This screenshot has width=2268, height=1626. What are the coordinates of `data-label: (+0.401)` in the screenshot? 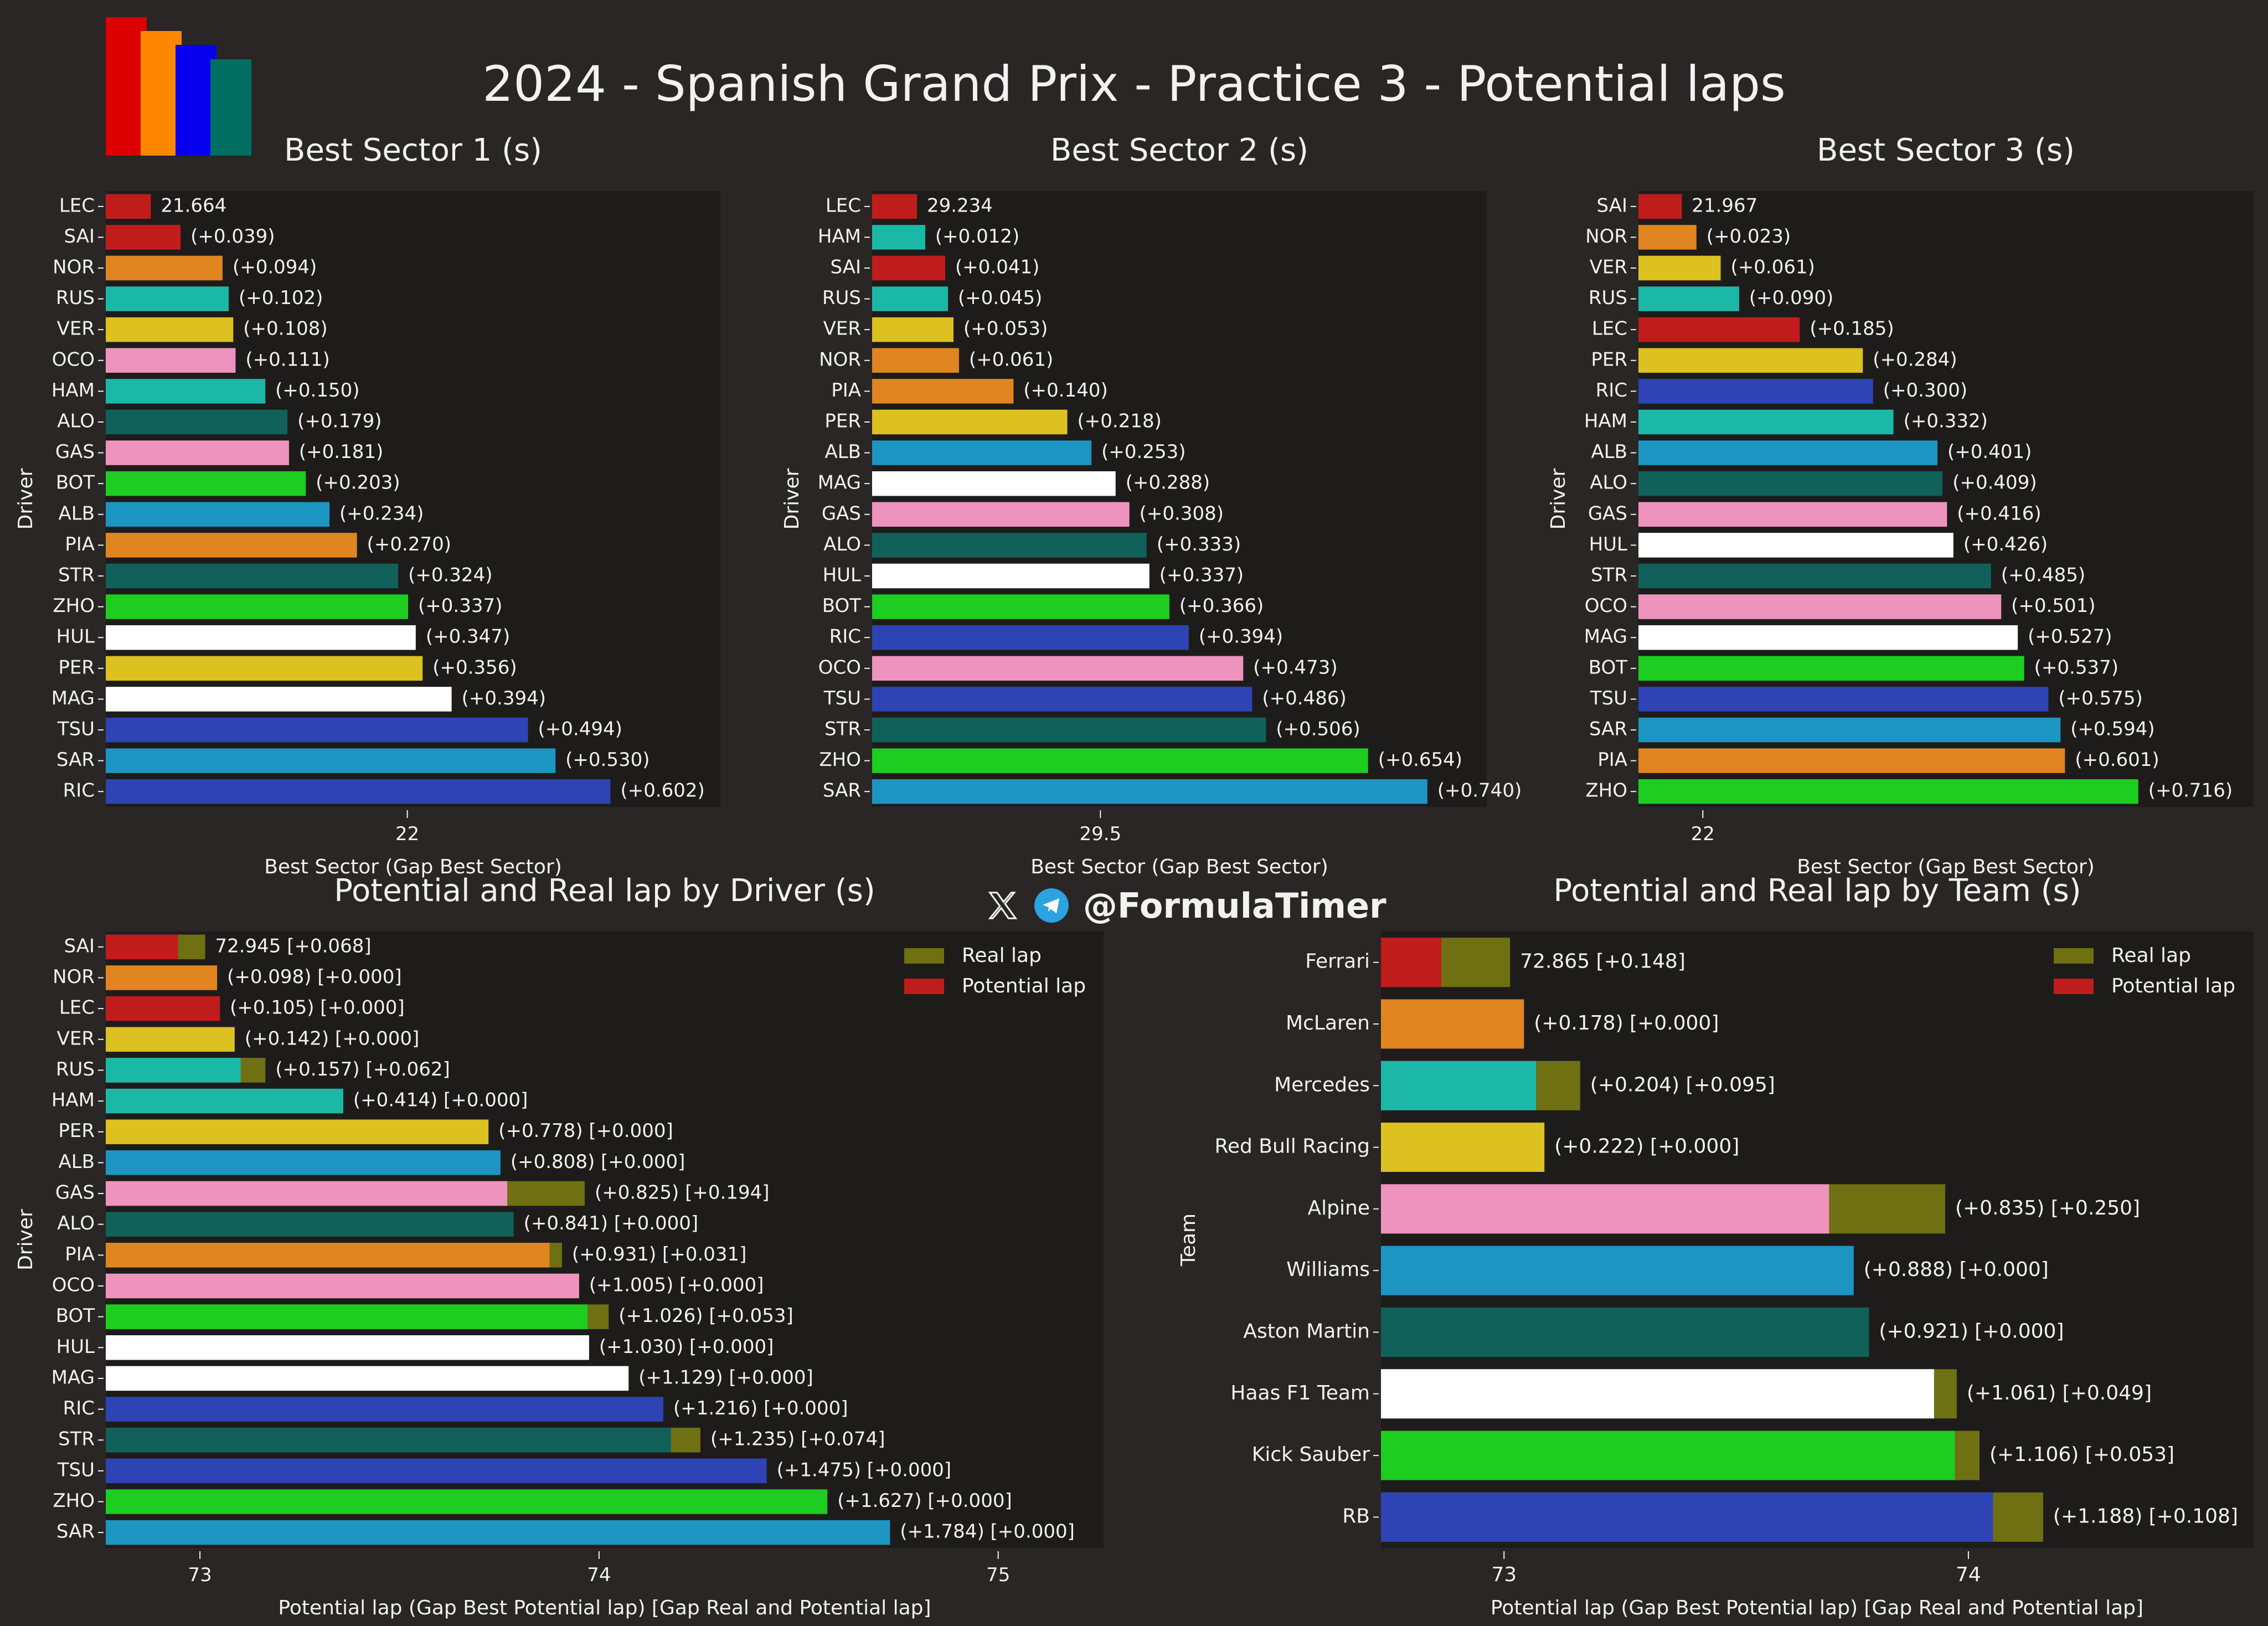 It's located at (1989, 452).